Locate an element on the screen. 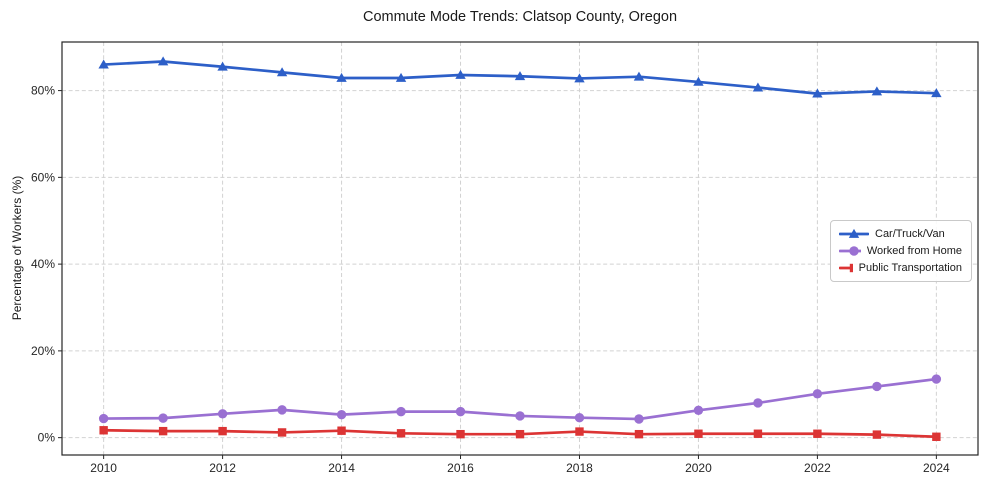 The width and height of the screenshot is (990, 490). legend-label: Car/Truck/Van is located at coordinates (910, 234).